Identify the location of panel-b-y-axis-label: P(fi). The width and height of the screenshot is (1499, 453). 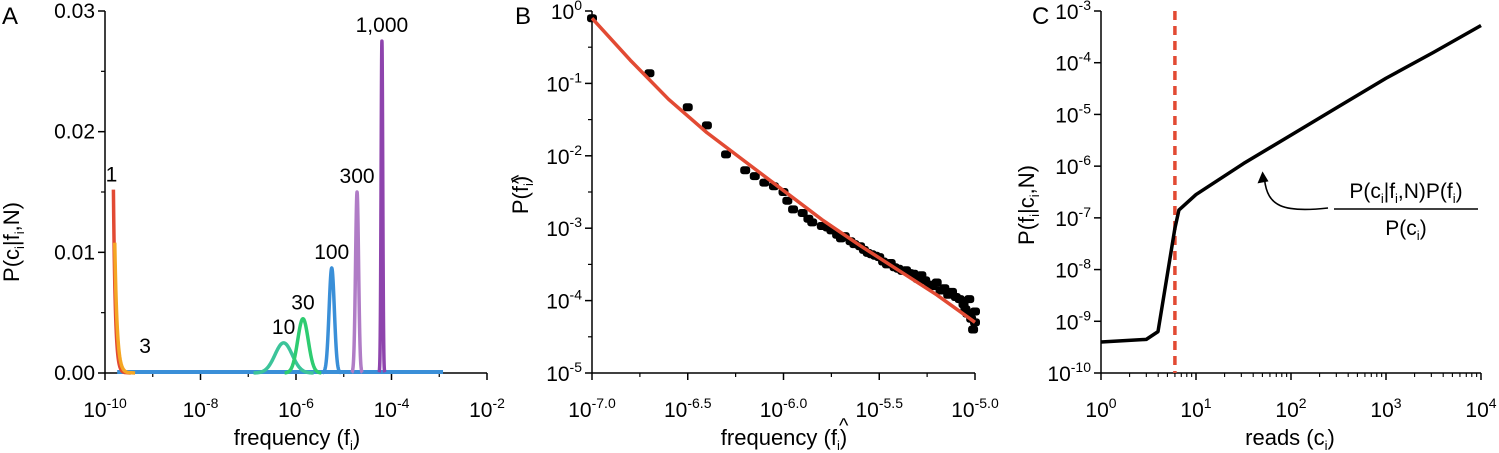
(522, 195).